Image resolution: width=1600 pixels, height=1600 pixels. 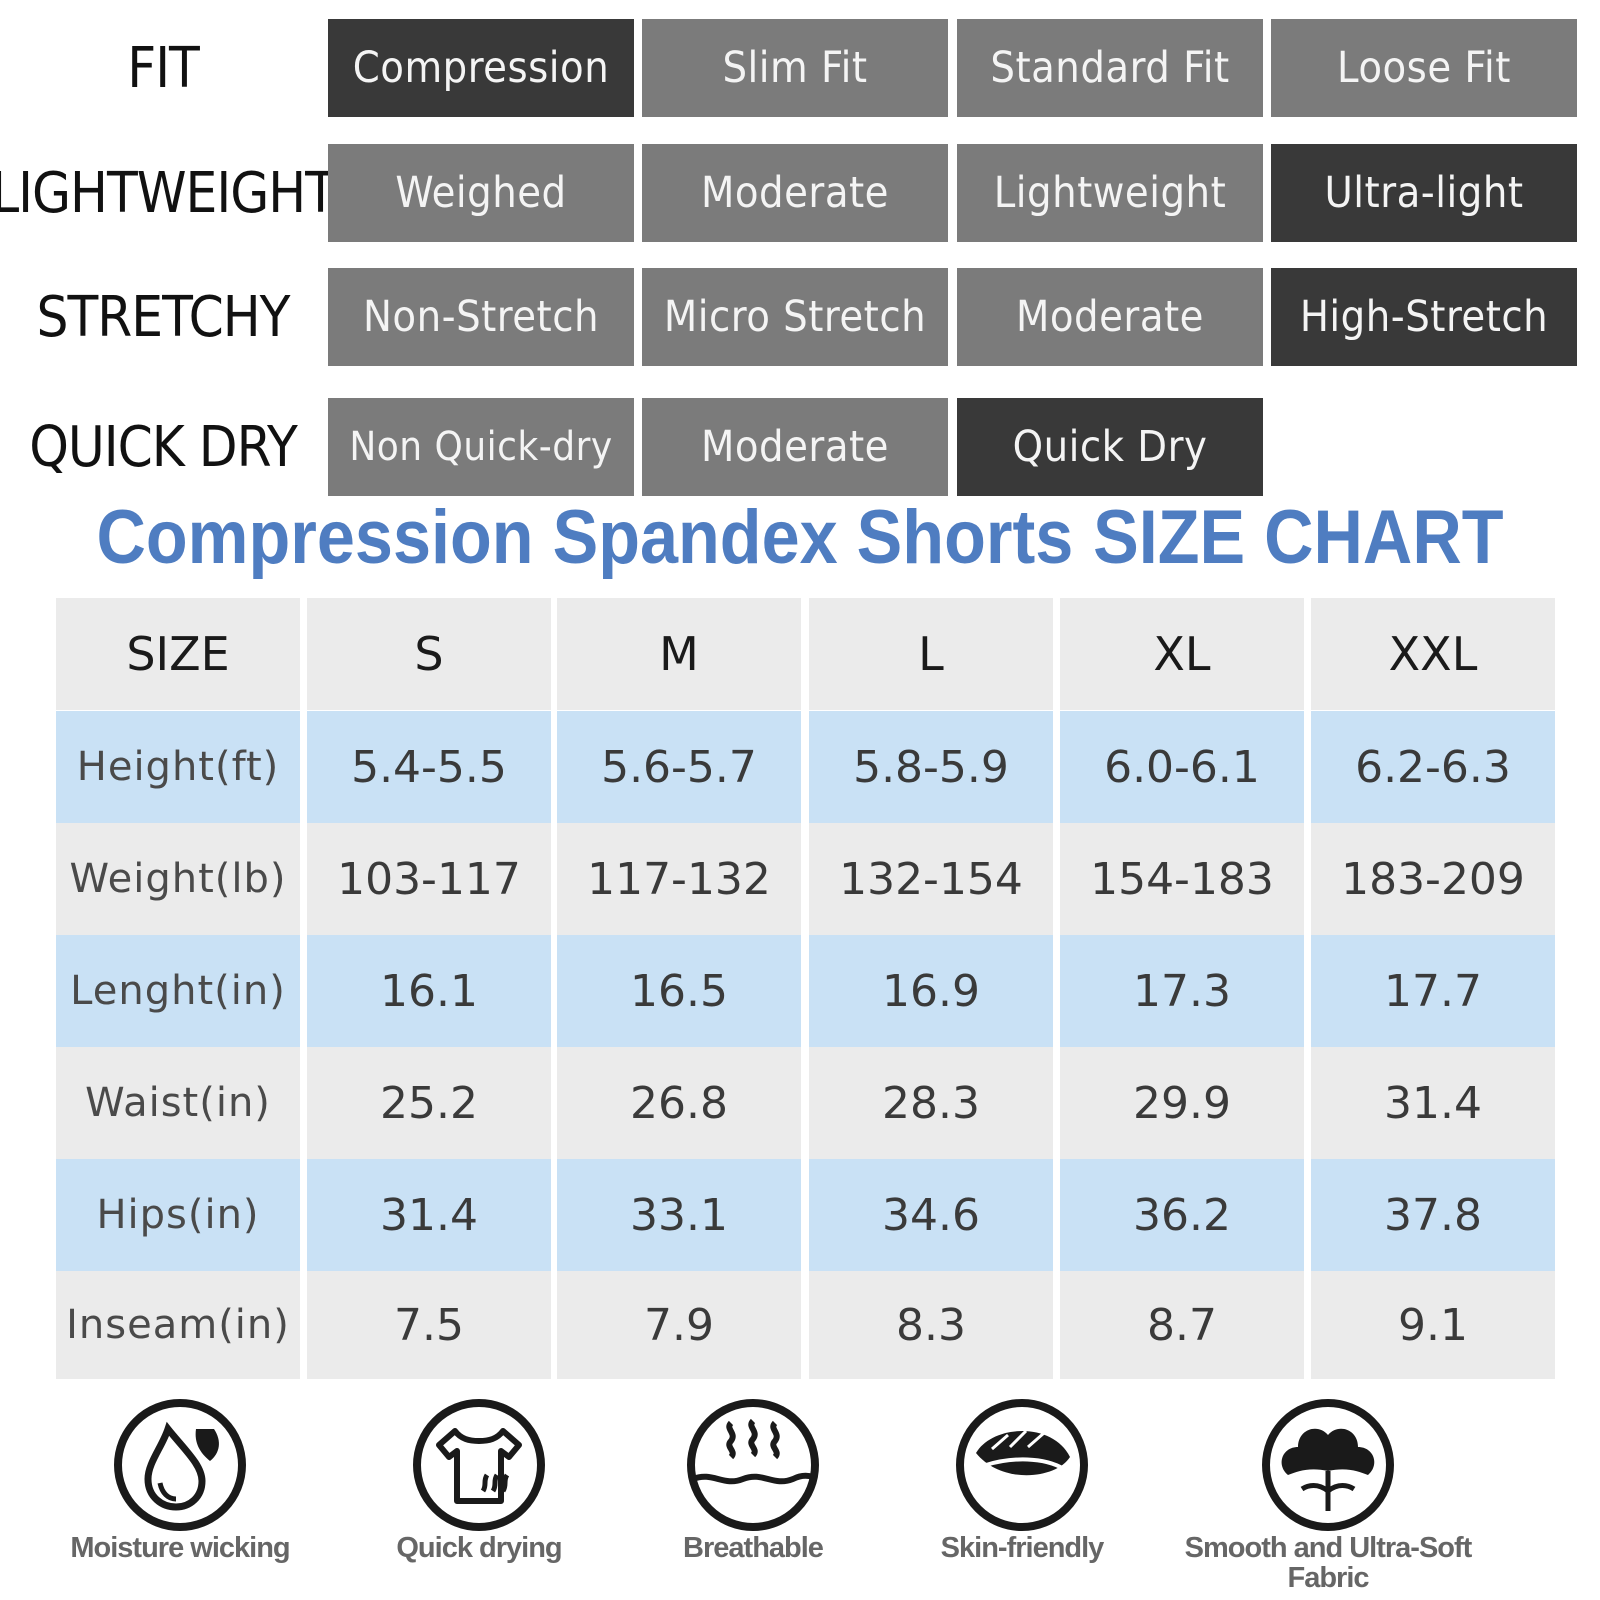 What do you see at coordinates (931, 991) in the screenshot?
I see `table-cell: 16.9` at bounding box center [931, 991].